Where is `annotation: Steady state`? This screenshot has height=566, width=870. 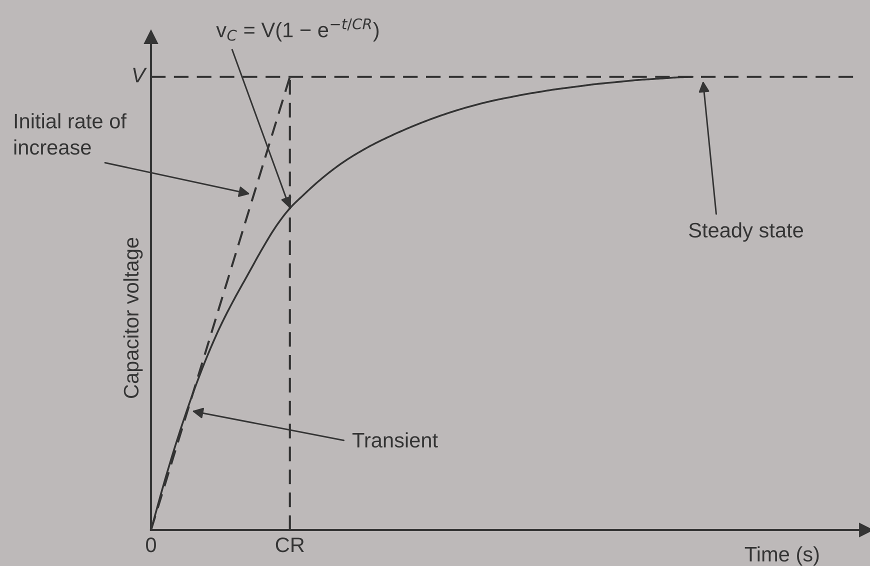
annotation: Steady state is located at coordinates (746, 232).